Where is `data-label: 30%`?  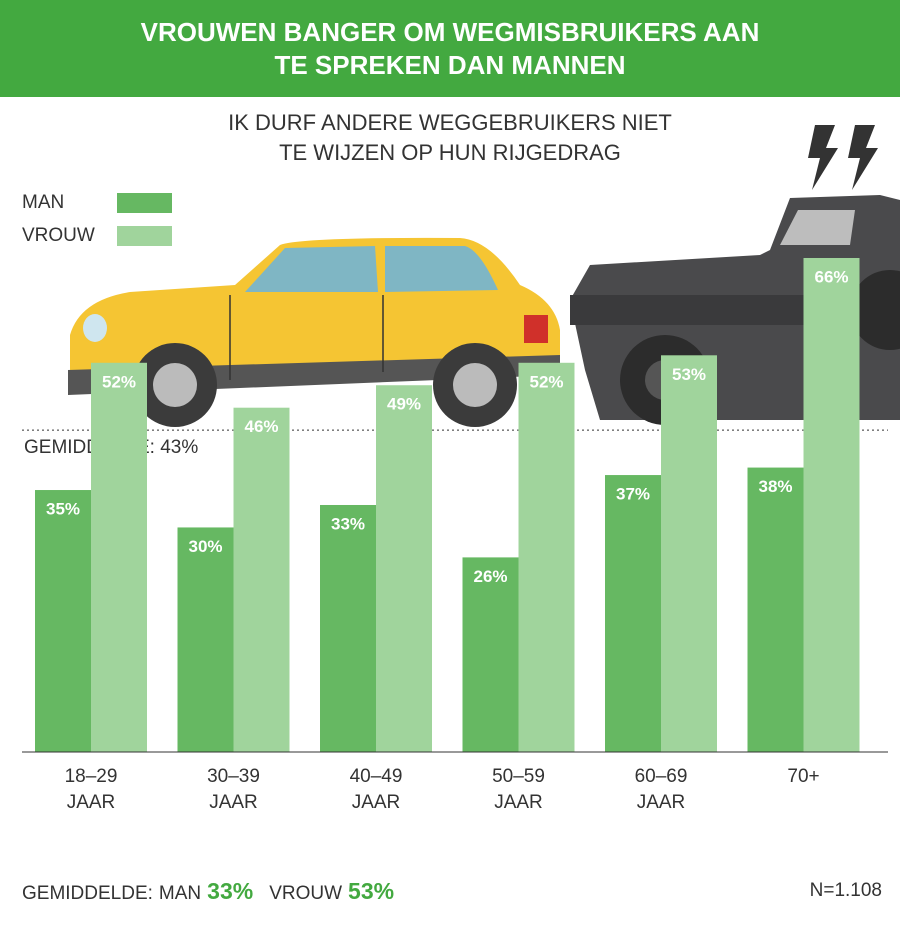 data-label: 30% is located at coordinates (205, 546).